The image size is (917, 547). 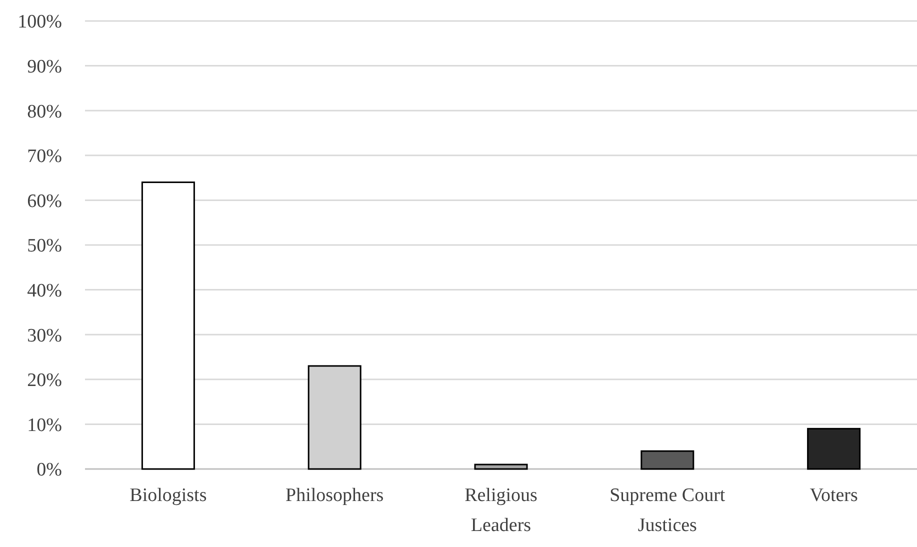 What do you see at coordinates (44, 111) in the screenshot?
I see `y-tick-label: 80%` at bounding box center [44, 111].